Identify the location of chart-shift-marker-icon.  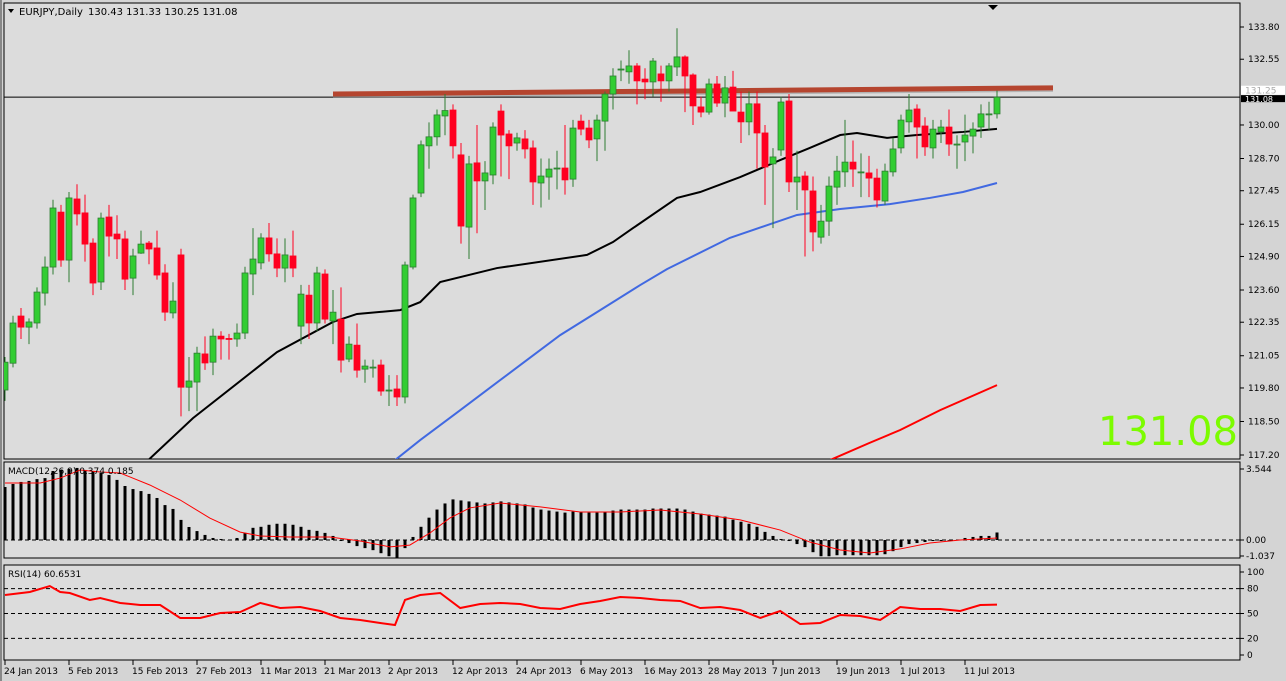
(993, 7).